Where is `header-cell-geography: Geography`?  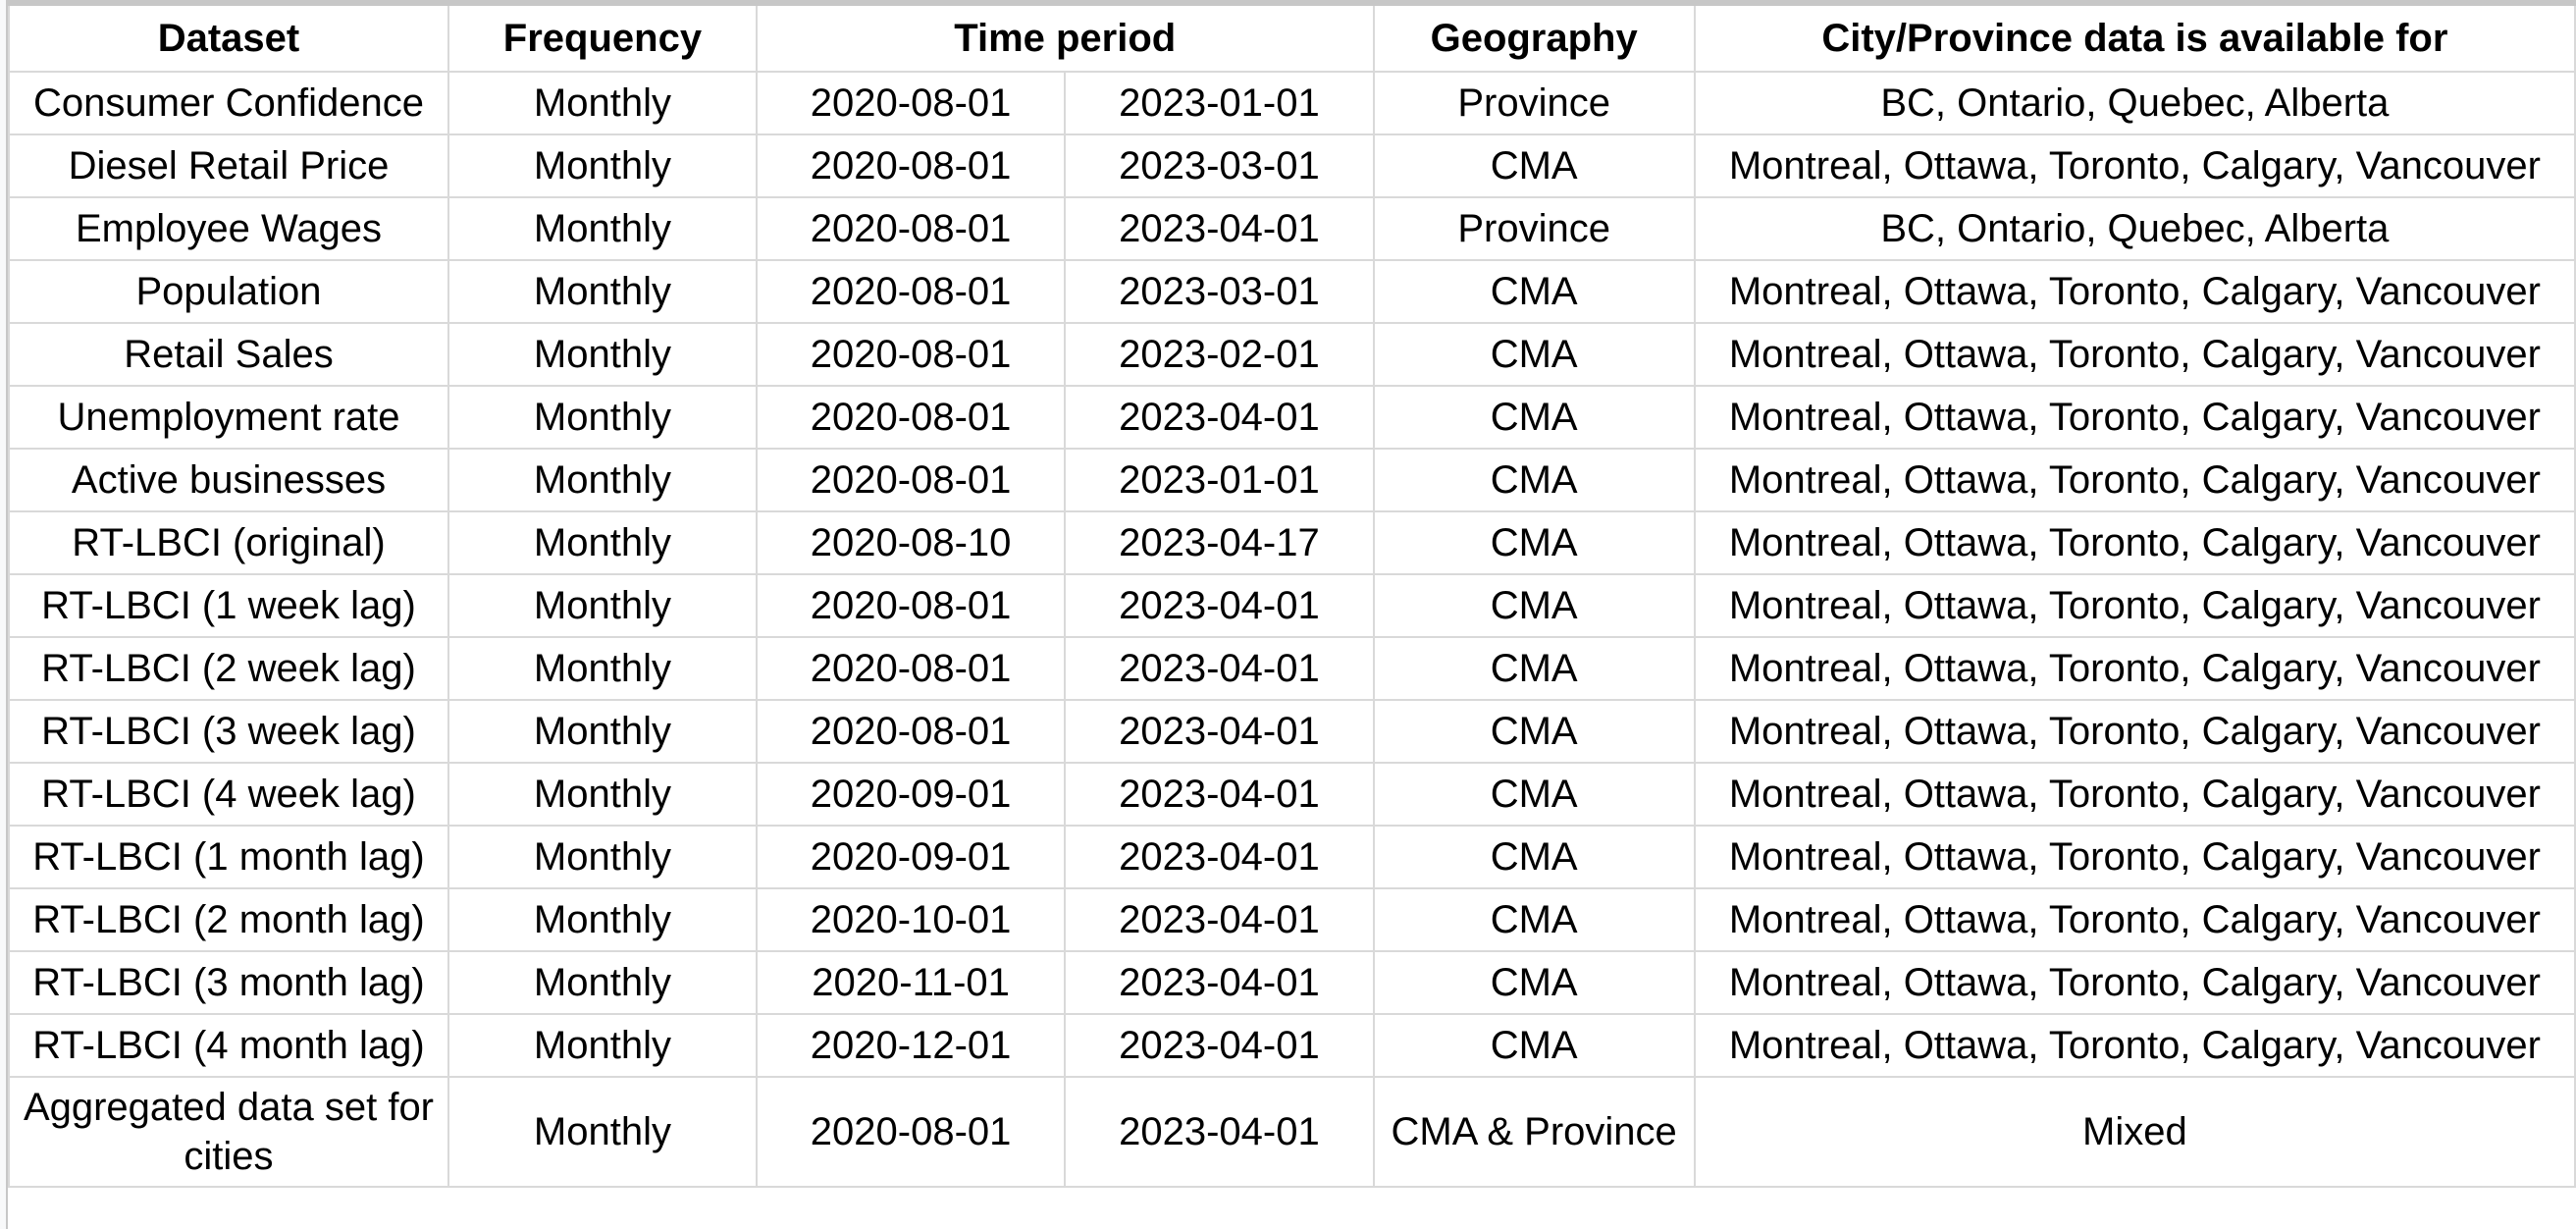
header-cell-geography: Geography is located at coordinates (1534, 36).